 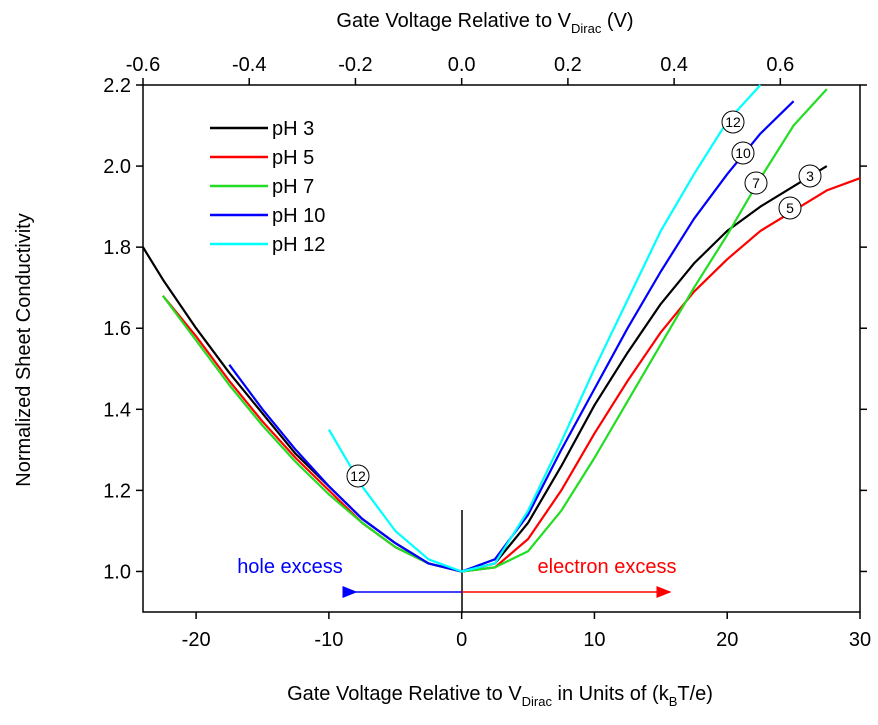 I want to click on annotation: 5, so click(x=790, y=208).